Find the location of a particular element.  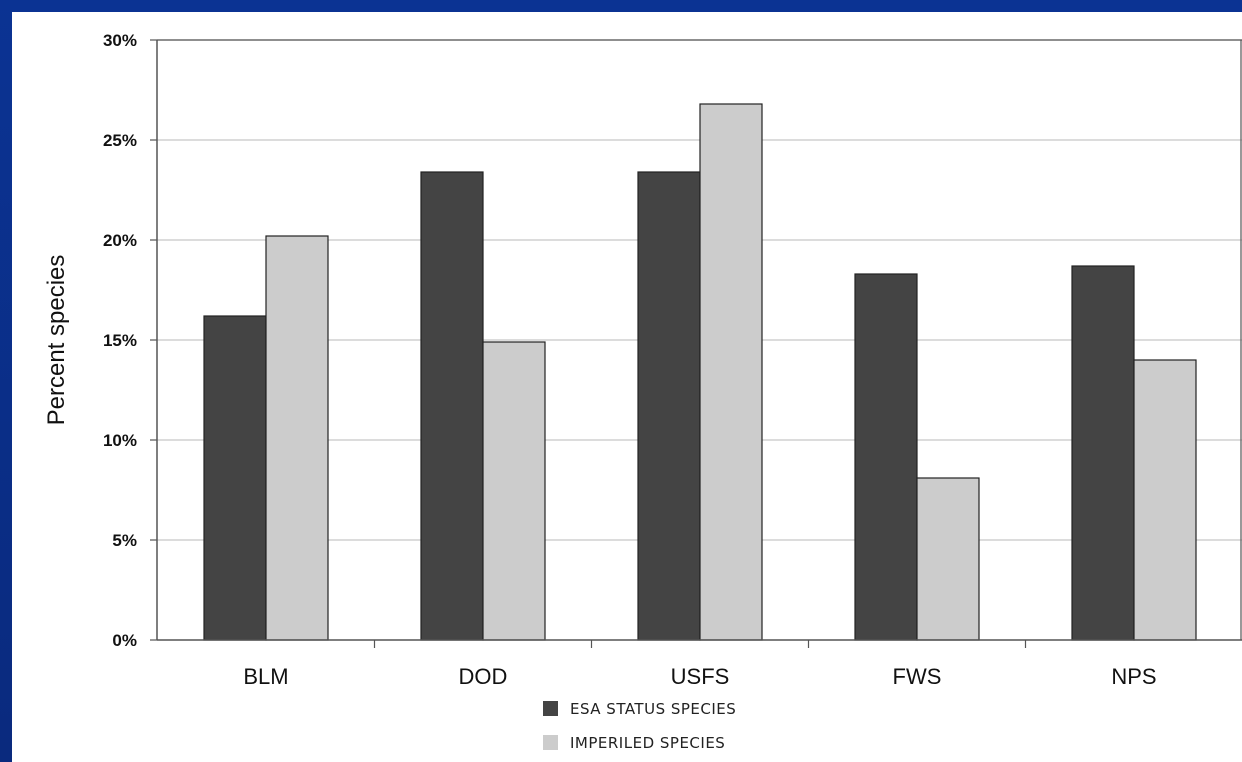

y-tick-label: 10% is located at coordinates (120, 440).